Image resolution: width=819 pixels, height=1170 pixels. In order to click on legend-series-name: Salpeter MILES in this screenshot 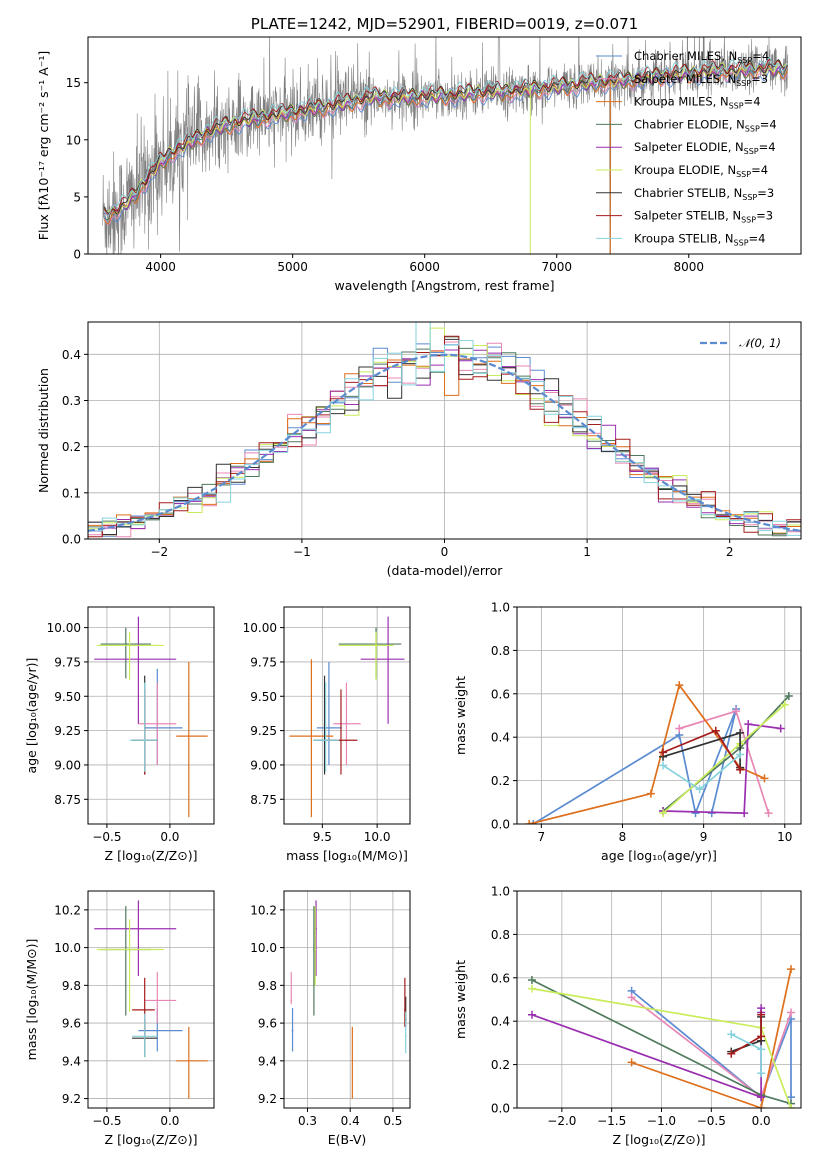, I will do `click(677, 79)`.